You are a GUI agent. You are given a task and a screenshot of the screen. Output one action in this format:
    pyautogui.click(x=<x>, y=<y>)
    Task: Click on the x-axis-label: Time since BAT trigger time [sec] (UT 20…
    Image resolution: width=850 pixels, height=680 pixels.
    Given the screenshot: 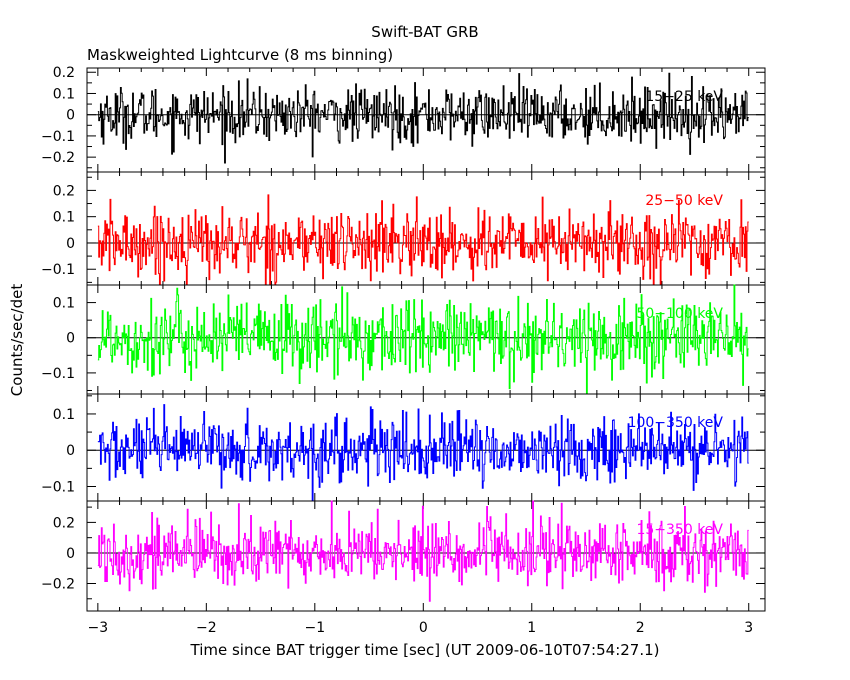 What is the action you would take?
    pyautogui.click(x=425, y=650)
    